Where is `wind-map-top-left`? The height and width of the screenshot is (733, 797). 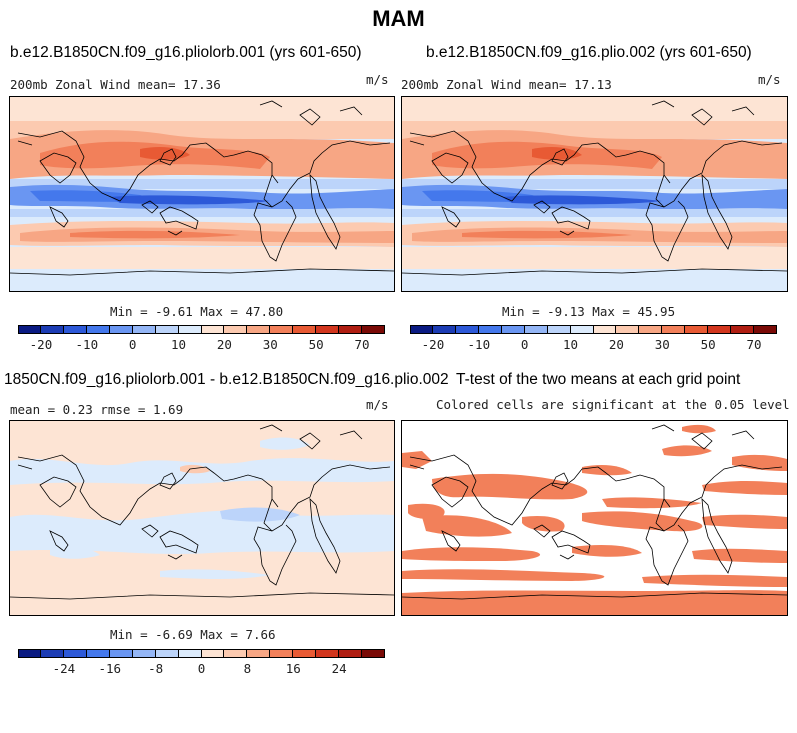 wind-map-top-left is located at coordinates (202, 194).